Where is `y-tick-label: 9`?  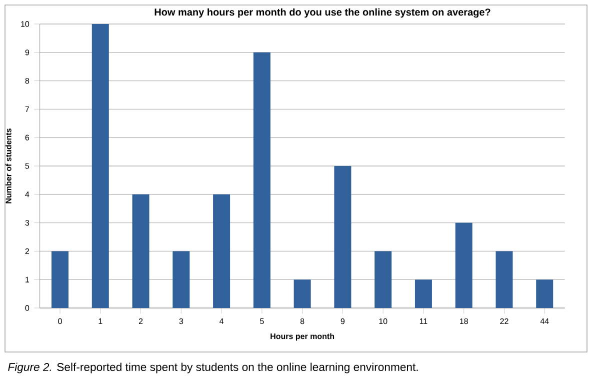 y-tick-label: 9 is located at coordinates (27, 53).